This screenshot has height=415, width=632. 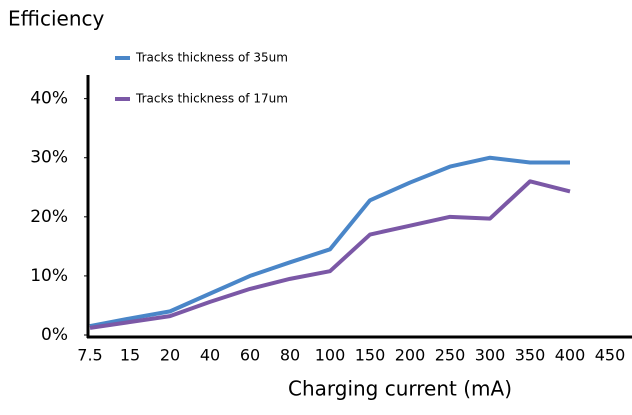 What do you see at coordinates (49, 158) in the screenshot?
I see `y-tick-label: 30%` at bounding box center [49, 158].